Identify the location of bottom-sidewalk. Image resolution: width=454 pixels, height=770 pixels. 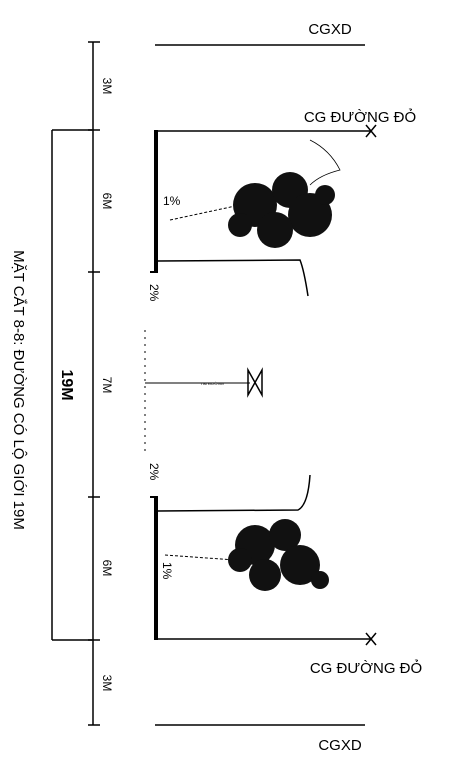
(263, 560).